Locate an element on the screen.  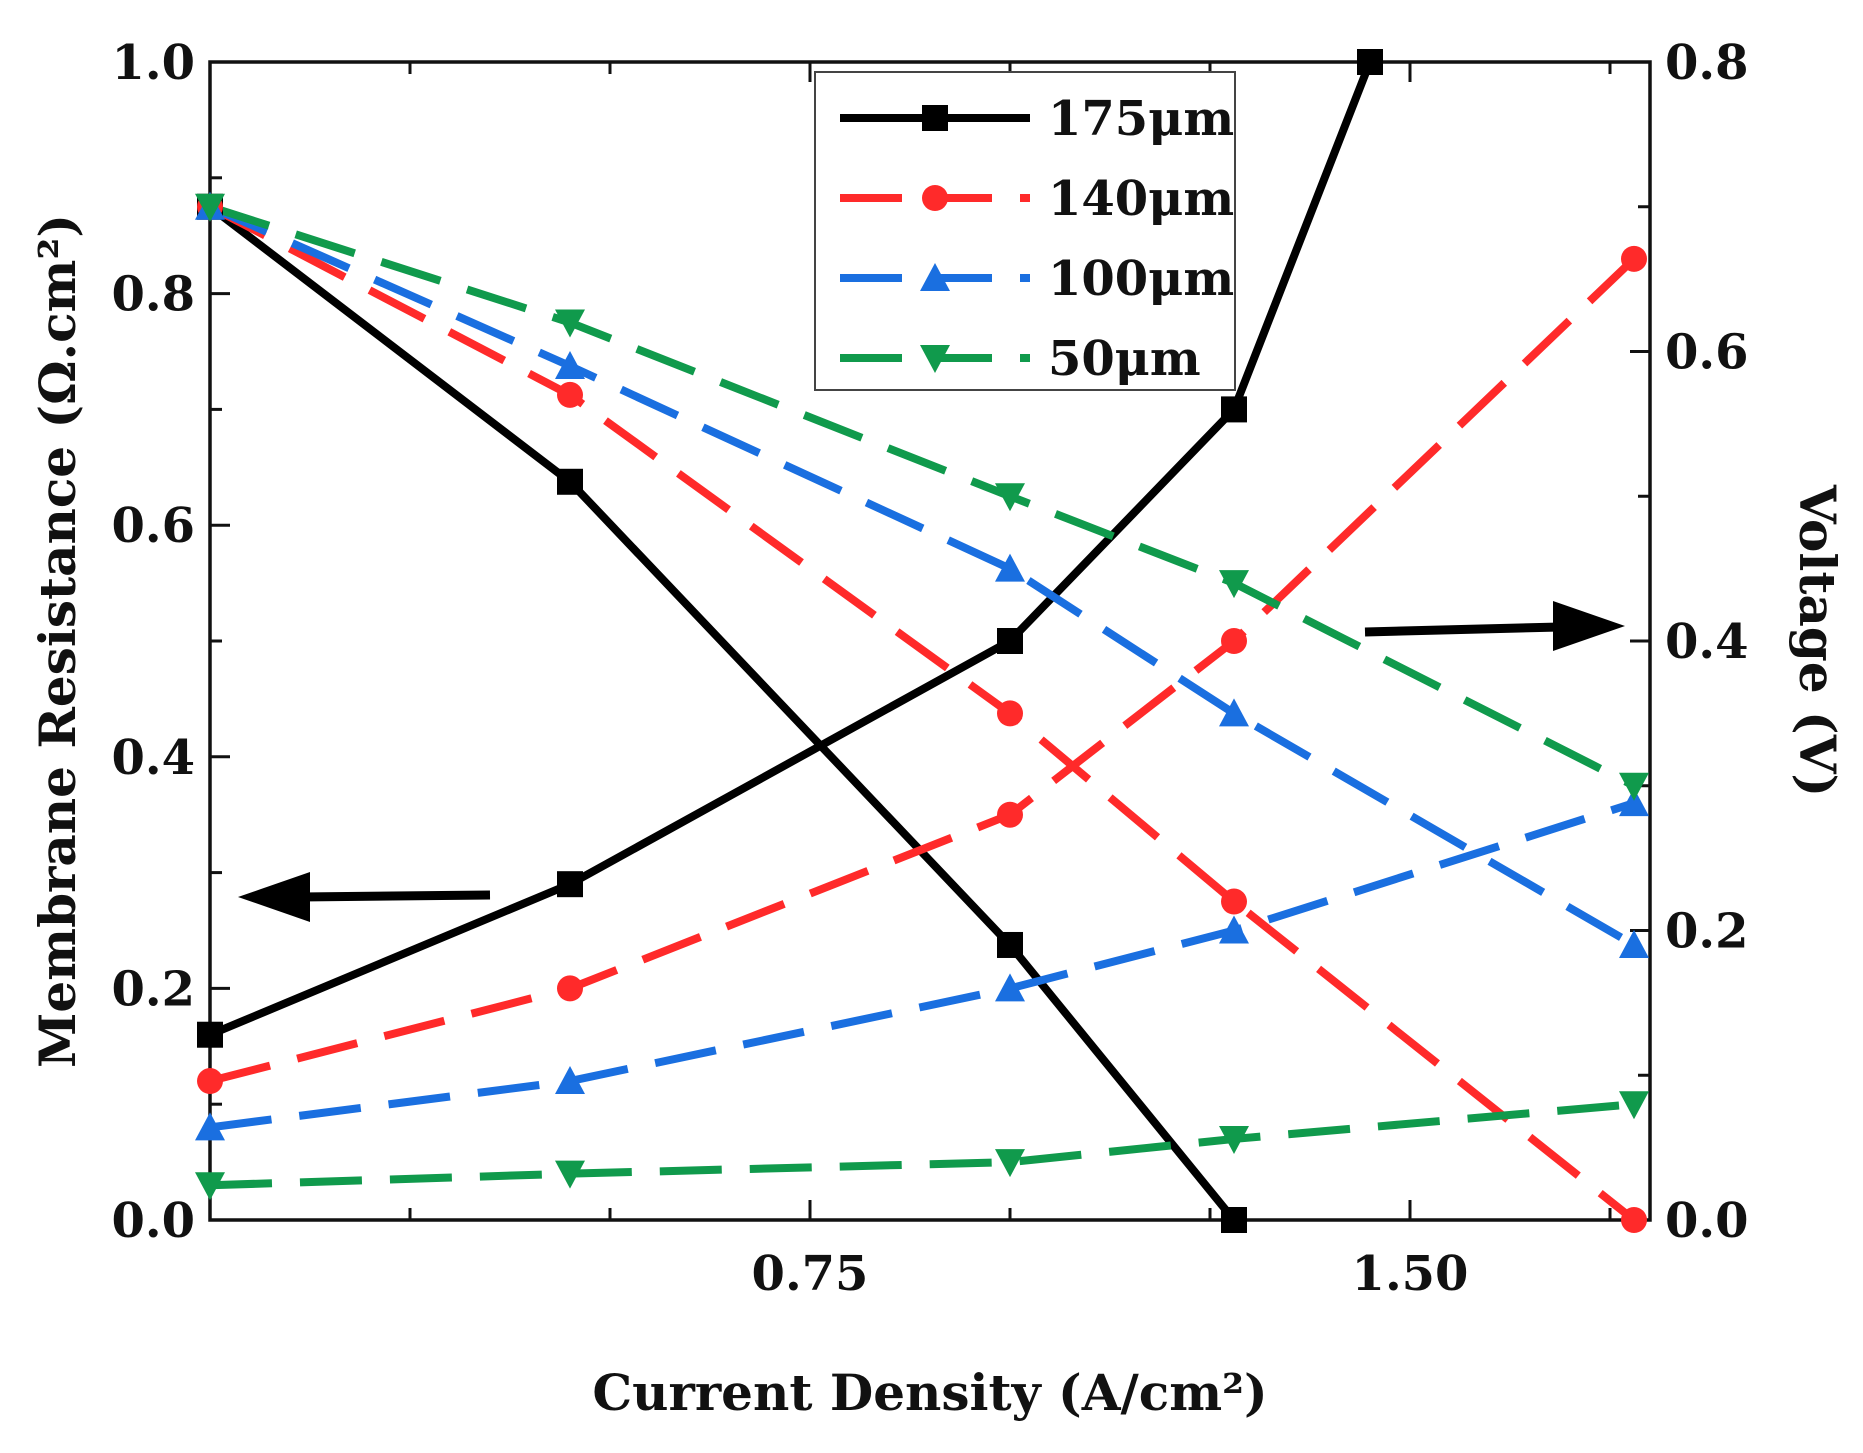
x-axis-title: Current Density (A/cm²) is located at coordinates (929, 1392).